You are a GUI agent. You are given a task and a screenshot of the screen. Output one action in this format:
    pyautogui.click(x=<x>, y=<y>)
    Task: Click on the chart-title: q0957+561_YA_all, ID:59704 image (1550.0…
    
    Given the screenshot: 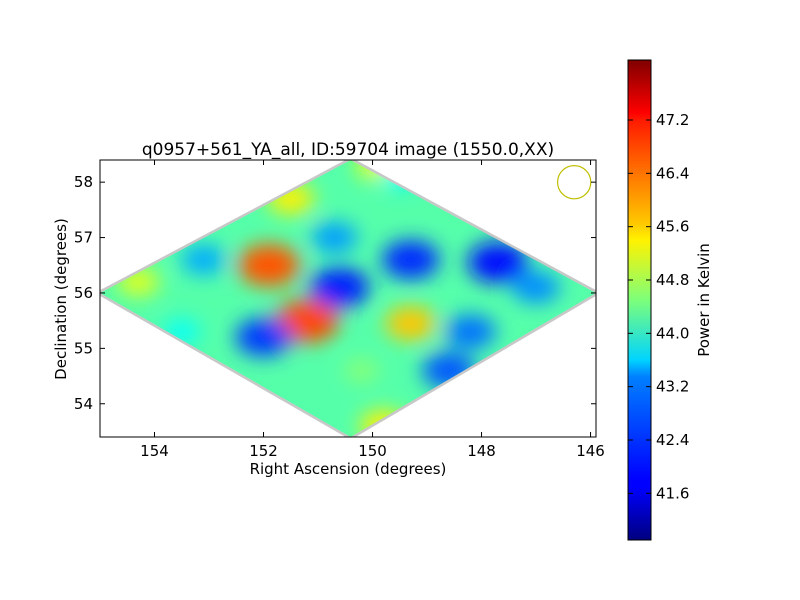 What is the action you would take?
    pyautogui.click(x=348, y=150)
    